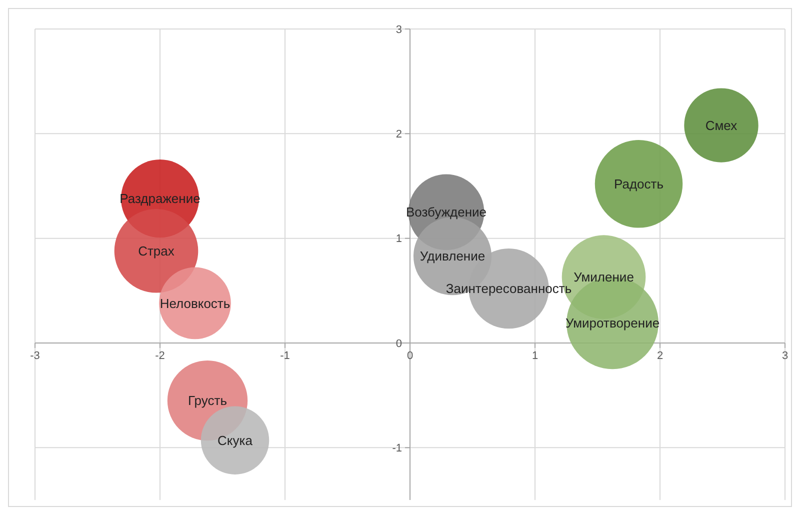 The image size is (800, 515). What do you see at coordinates (639, 184) in the screenshot?
I see `series-label: Радость` at bounding box center [639, 184].